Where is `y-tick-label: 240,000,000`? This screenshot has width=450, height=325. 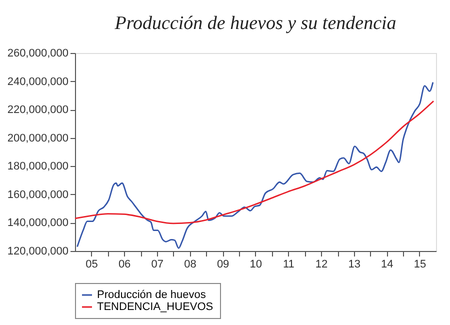
y-tick-label: 240,000,000 is located at coordinates (37, 82).